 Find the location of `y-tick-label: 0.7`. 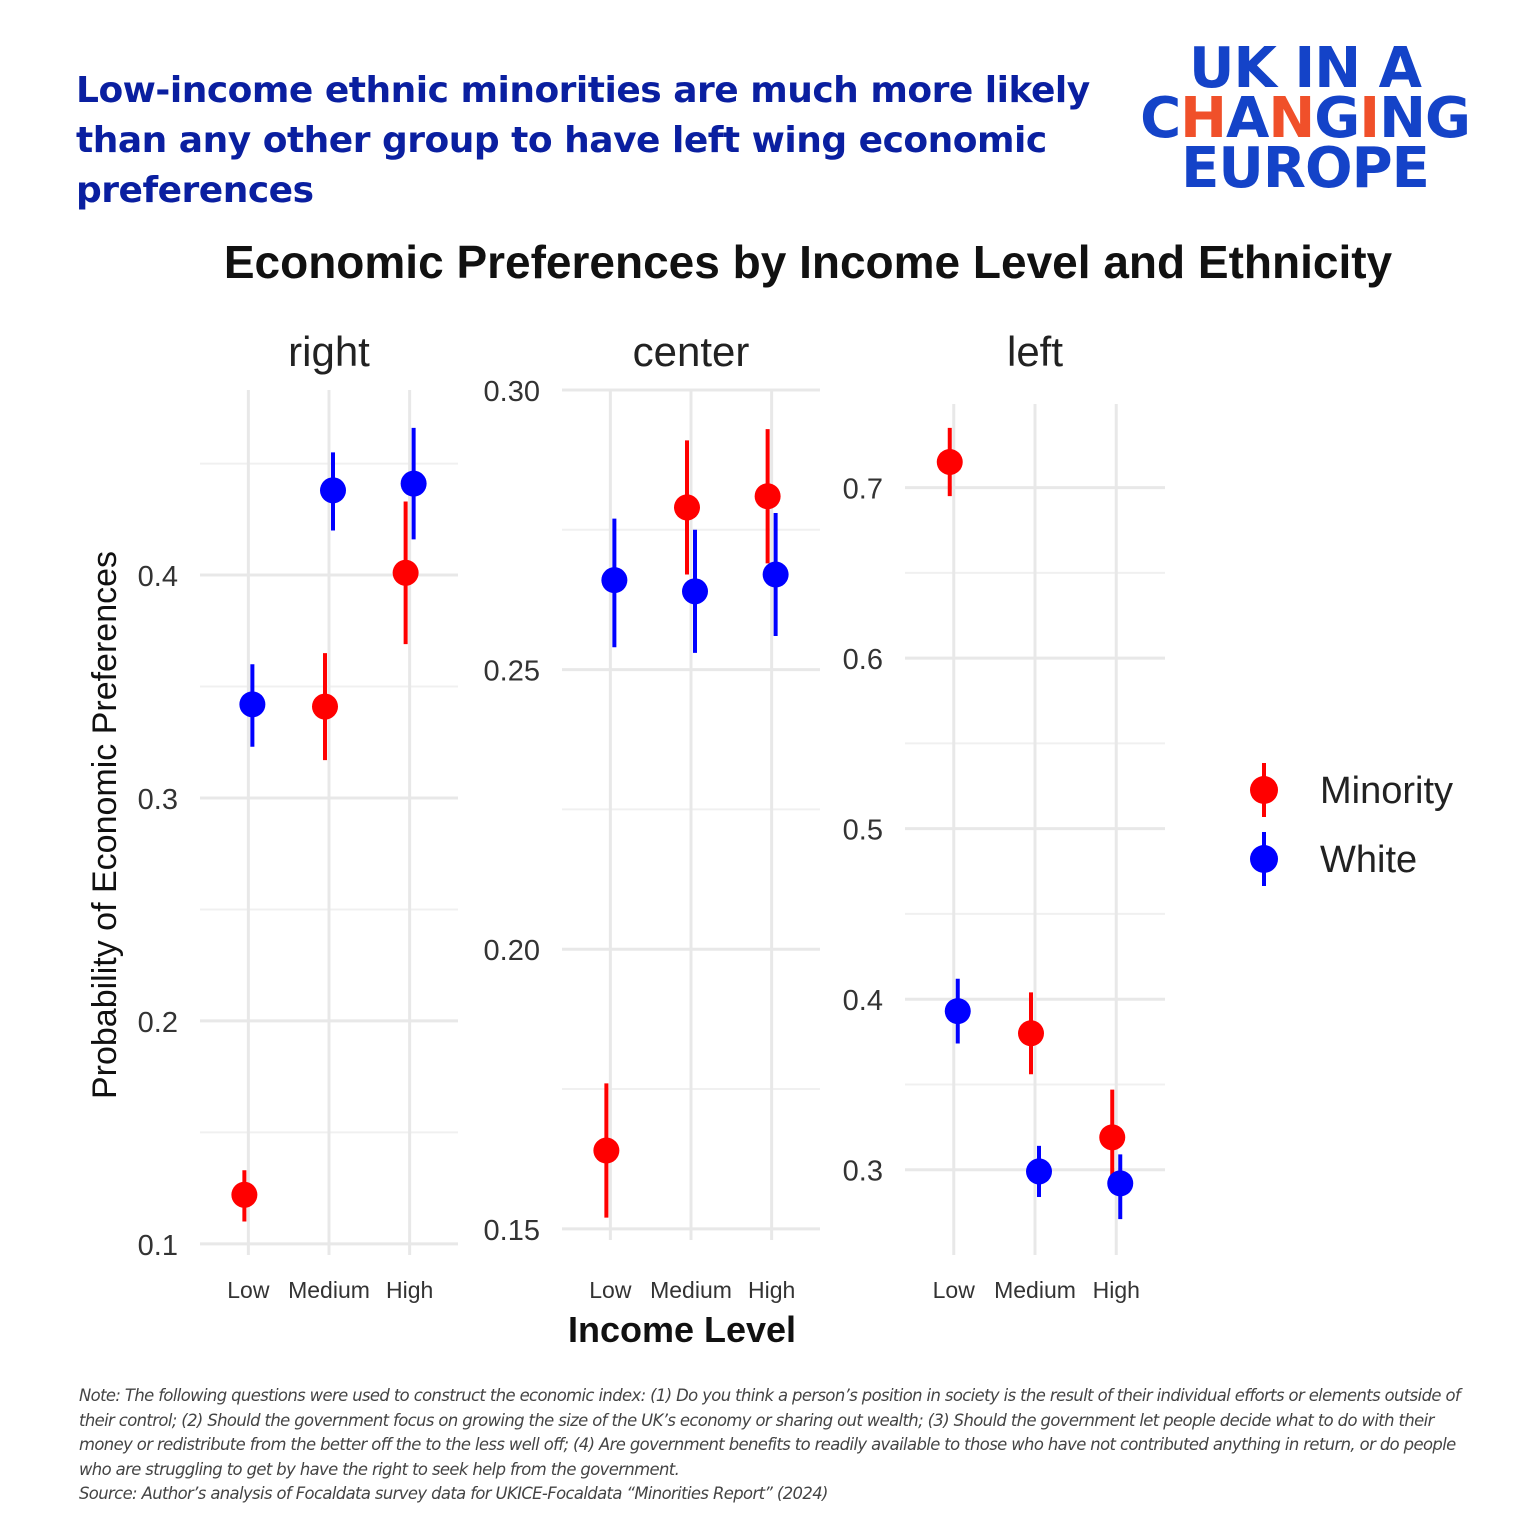

y-tick-label: 0.7 is located at coordinates (863, 490).